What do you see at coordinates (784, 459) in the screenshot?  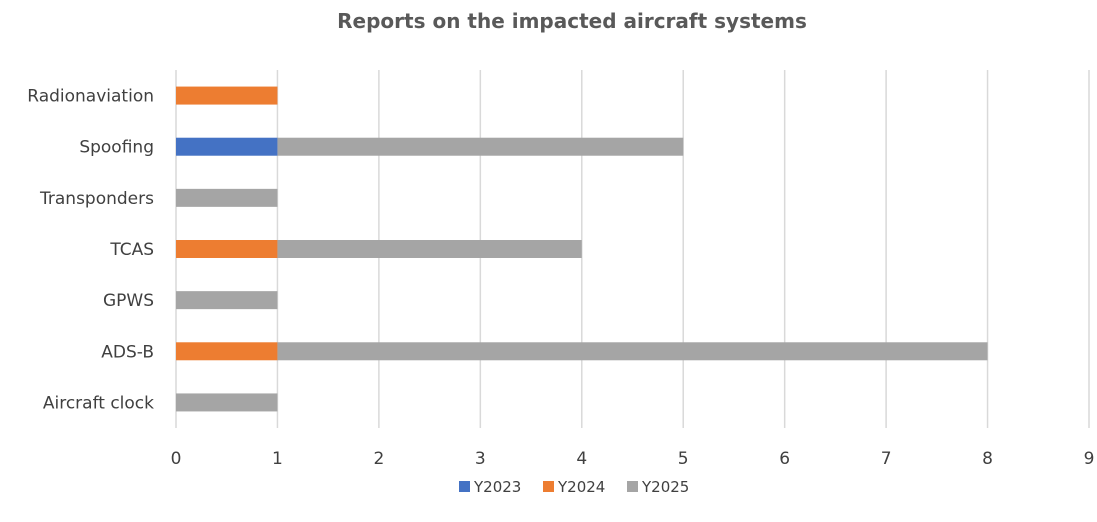 I see `x-tick-label: 6` at bounding box center [784, 459].